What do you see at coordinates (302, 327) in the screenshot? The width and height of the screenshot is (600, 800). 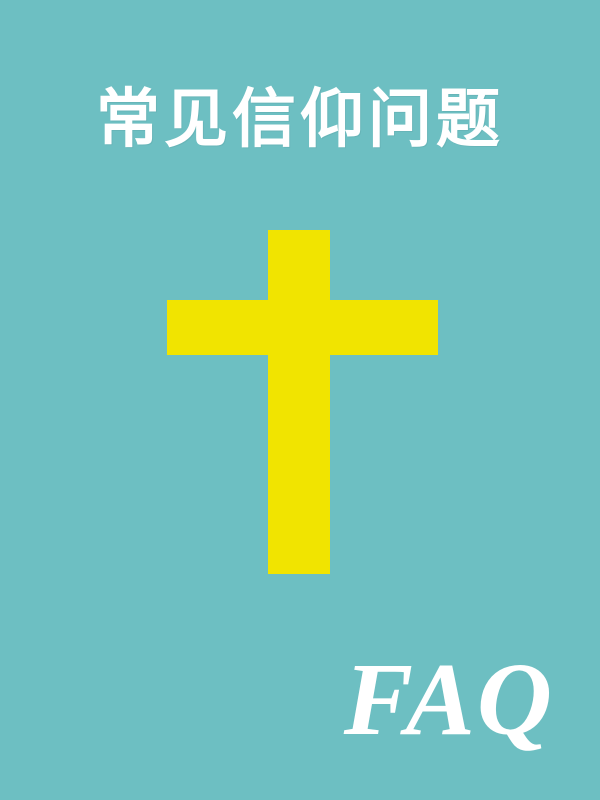 I see `cross-horizontal-beam` at bounding box center [302, 327].